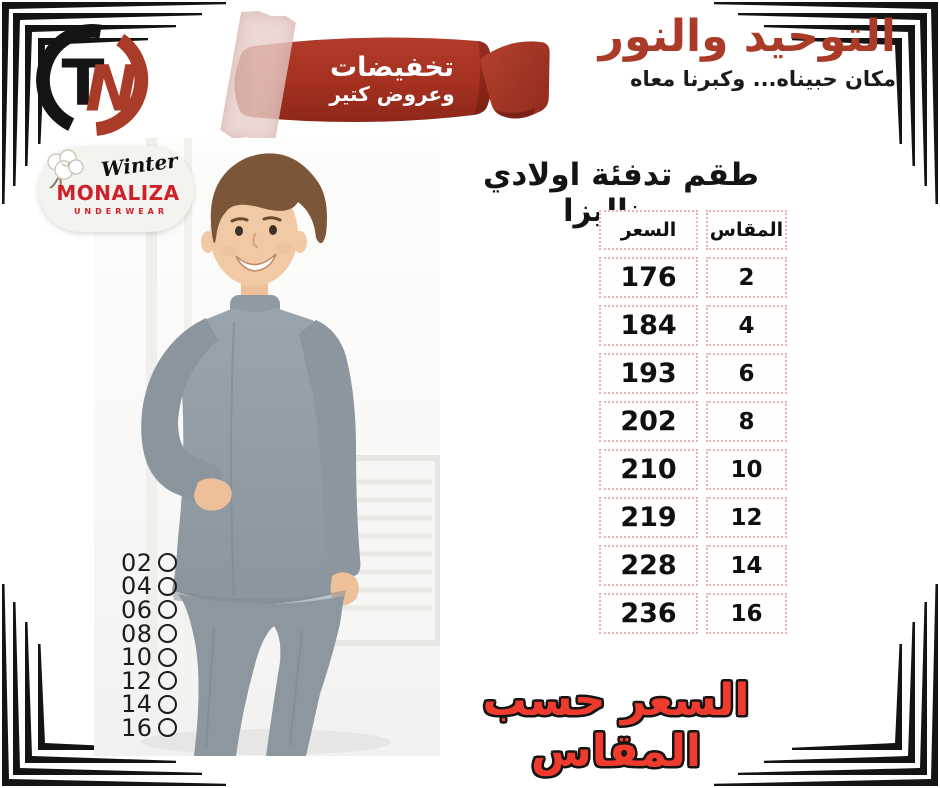 Image resolution: width=940 pixels, height=788 pixels. I want to click on table-row: 184 4, so click(693, 325).